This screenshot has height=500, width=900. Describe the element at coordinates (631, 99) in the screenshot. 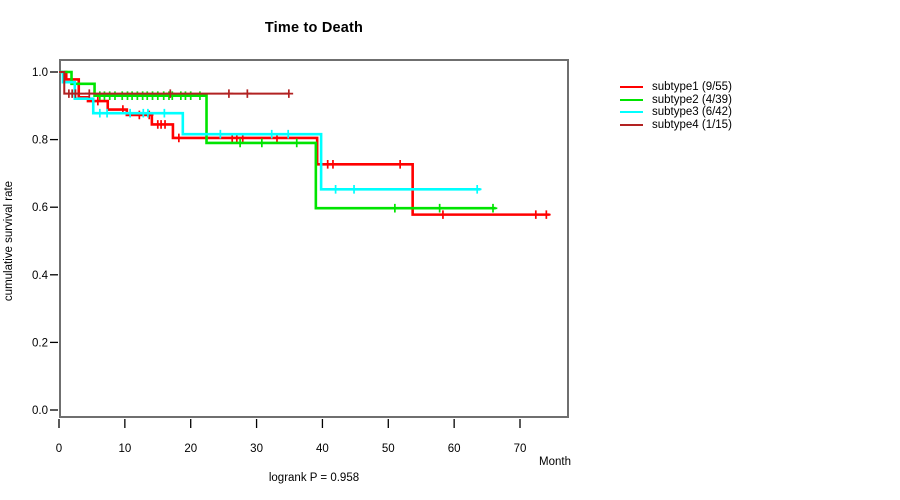

I see `legend-line-swatch-subtype2` at that location.